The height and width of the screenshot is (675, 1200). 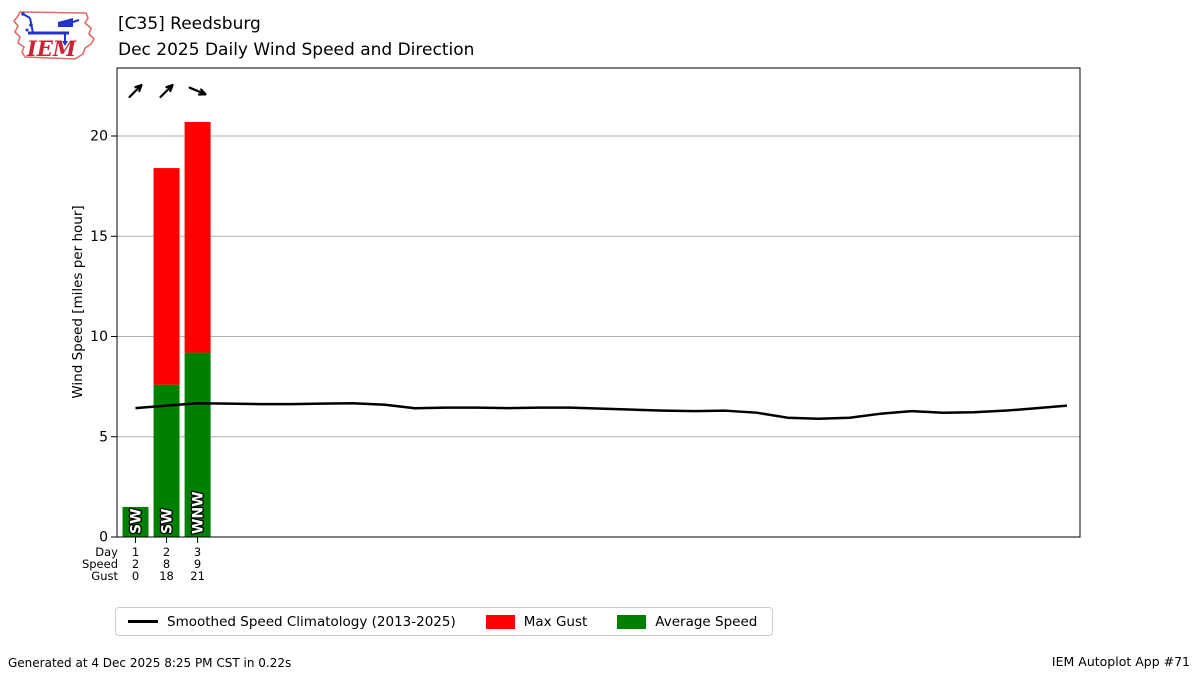 I want to click on legend-label: Smoothed Speed Climatology (2013-2025), so click(x=311, y=621).